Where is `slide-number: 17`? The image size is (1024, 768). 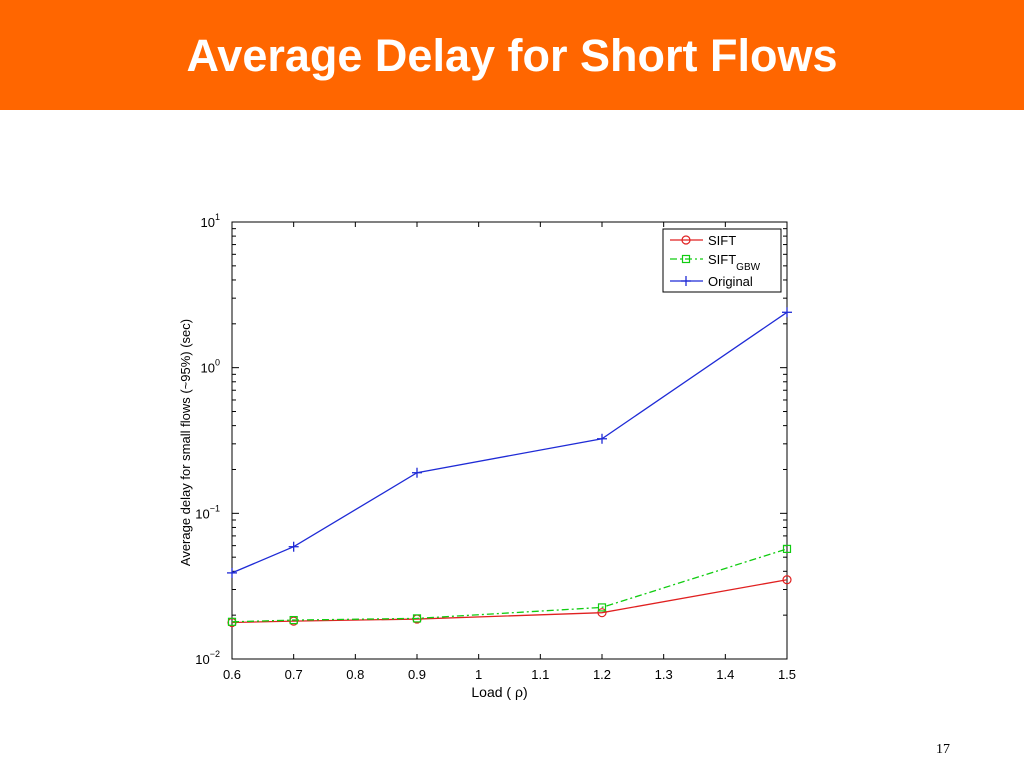 slide-number: 17 is located at coordinates (943, 749).